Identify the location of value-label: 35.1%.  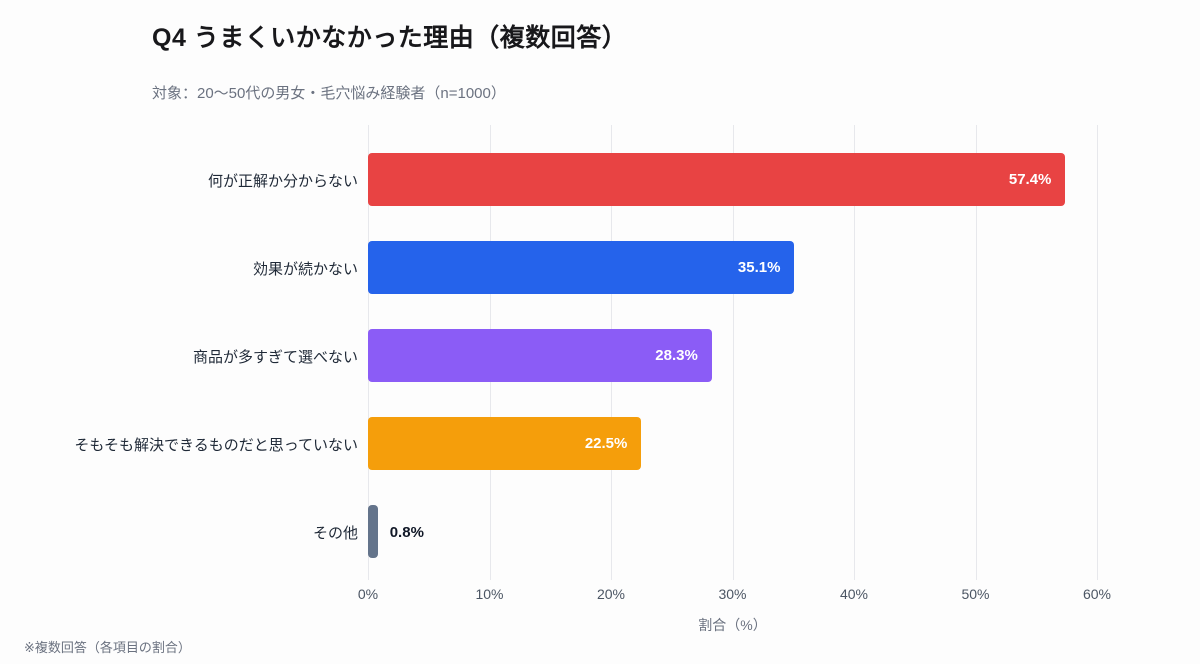
(759, 267).